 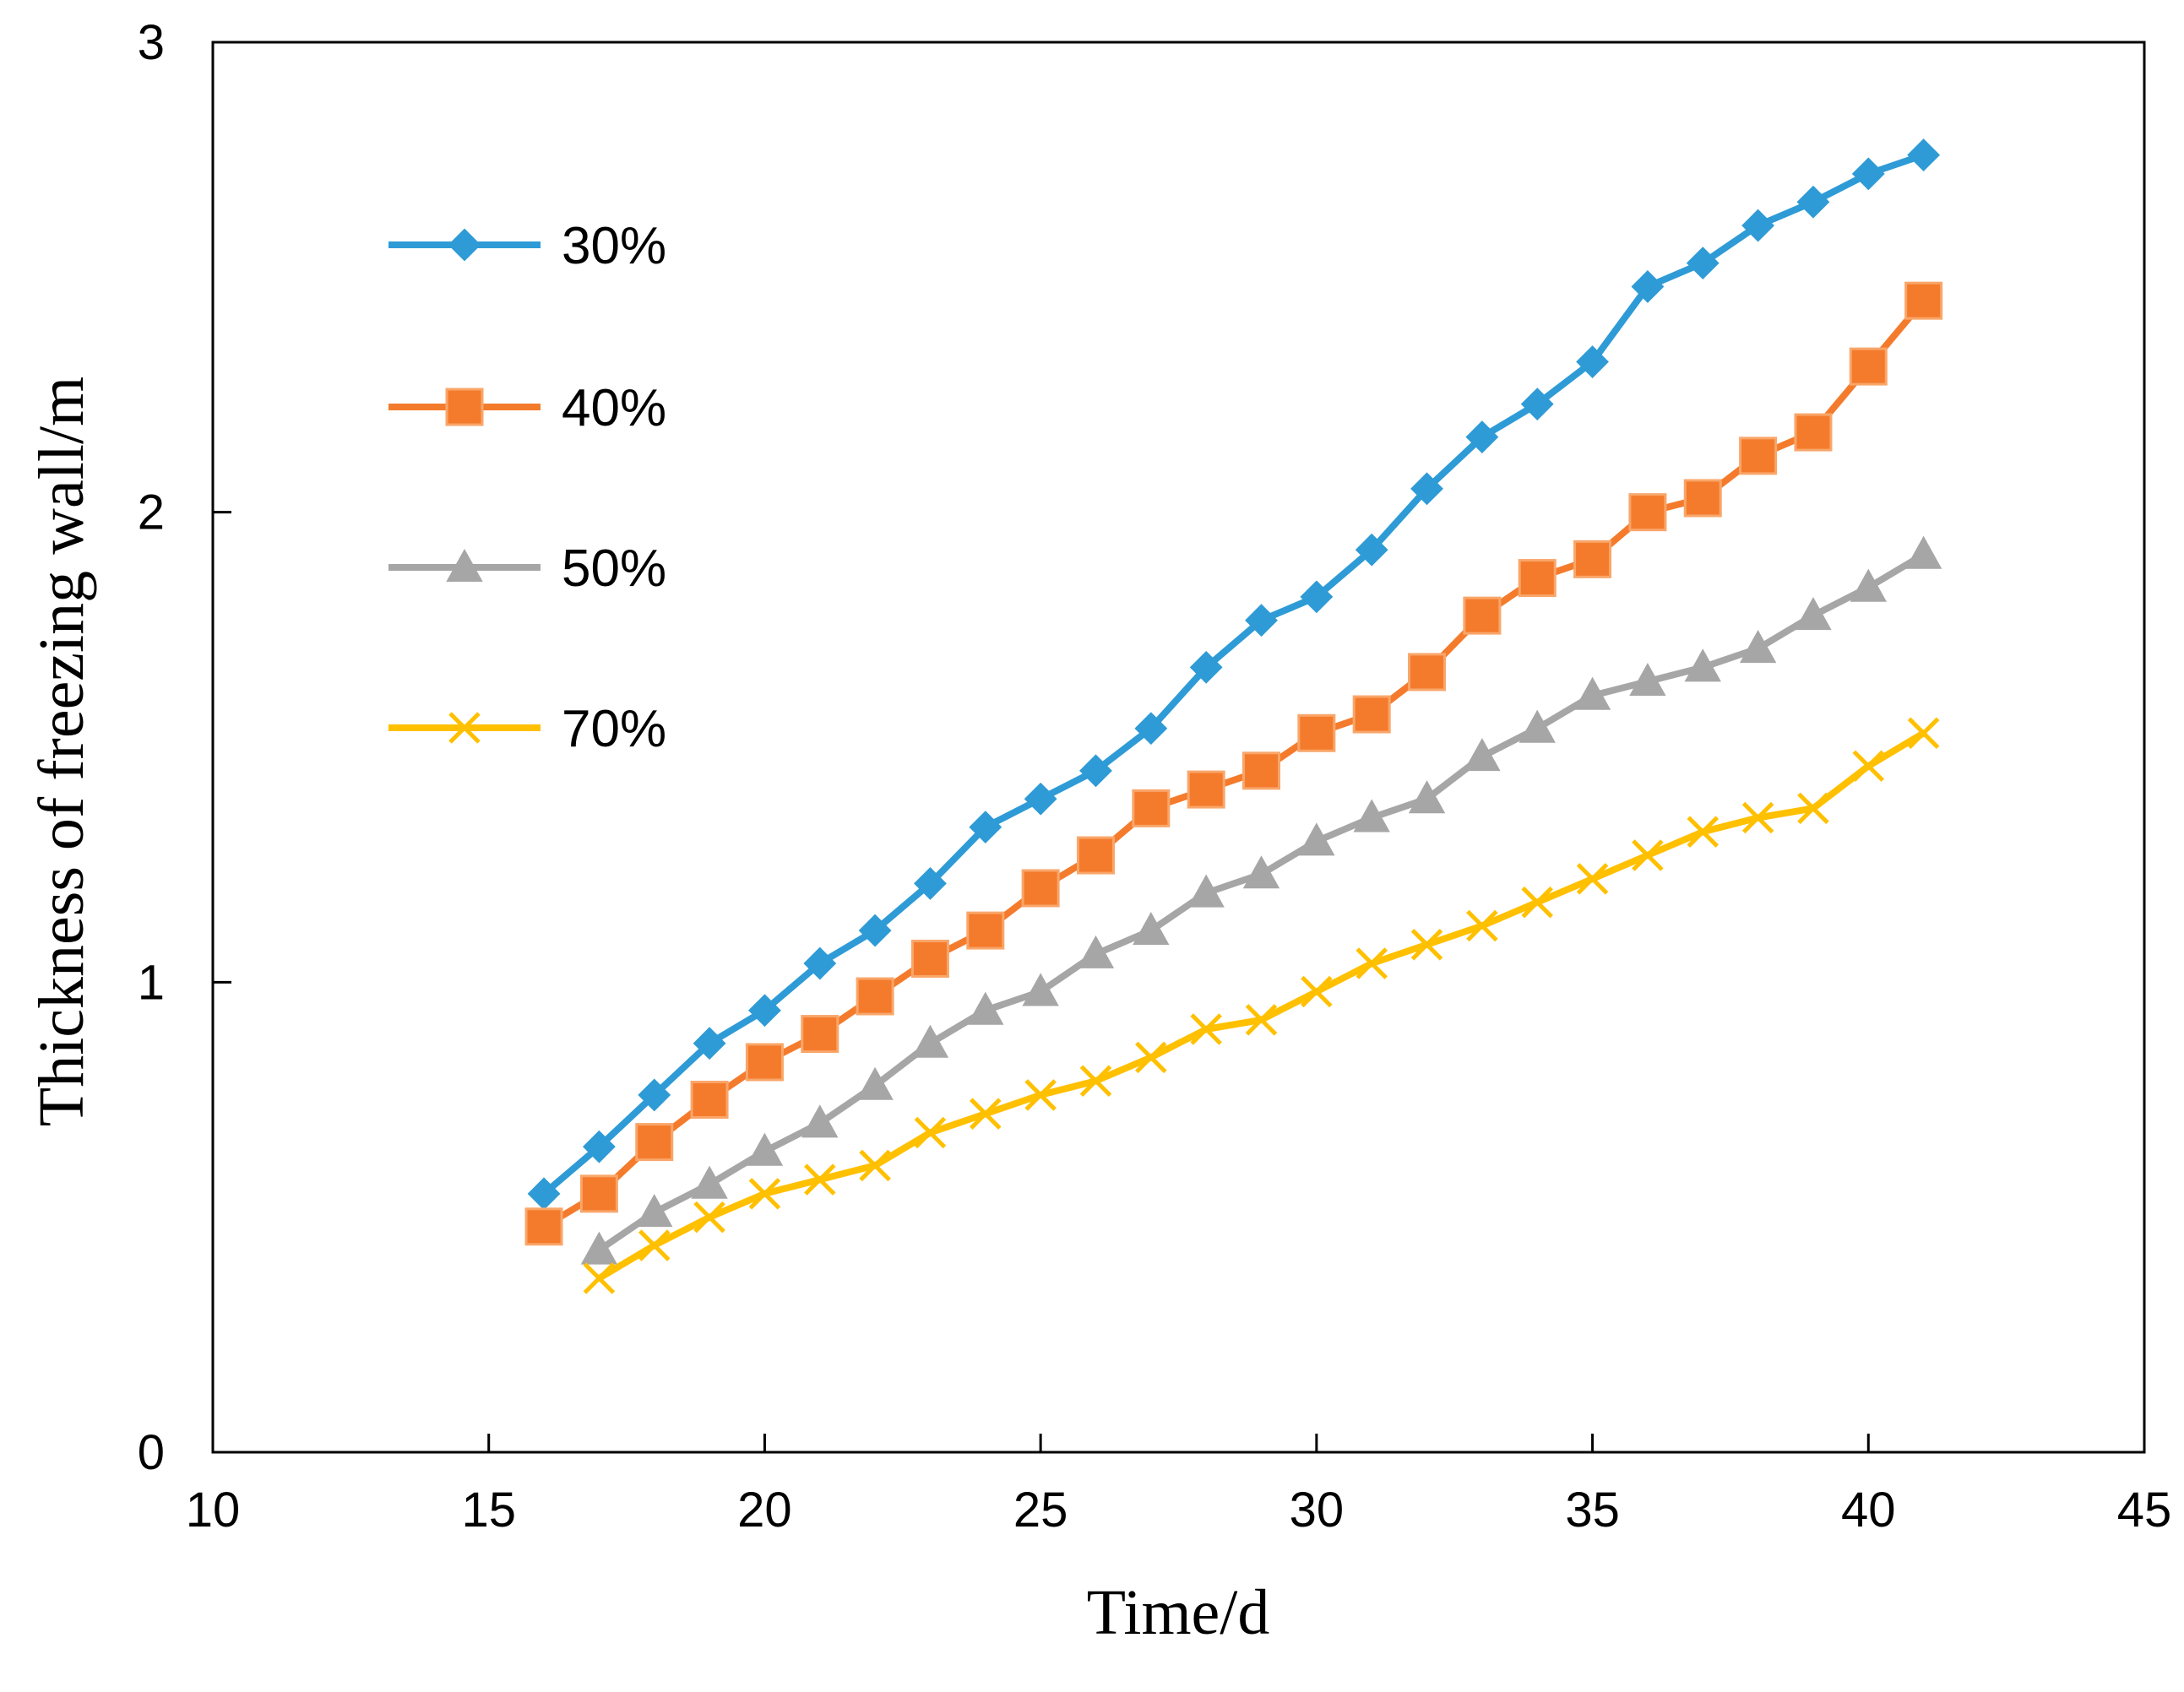 What do you see at coordinates (214, 1510) in the screenshot?
I see `x-tick-label: 10` at bounding box center [214, 1510].